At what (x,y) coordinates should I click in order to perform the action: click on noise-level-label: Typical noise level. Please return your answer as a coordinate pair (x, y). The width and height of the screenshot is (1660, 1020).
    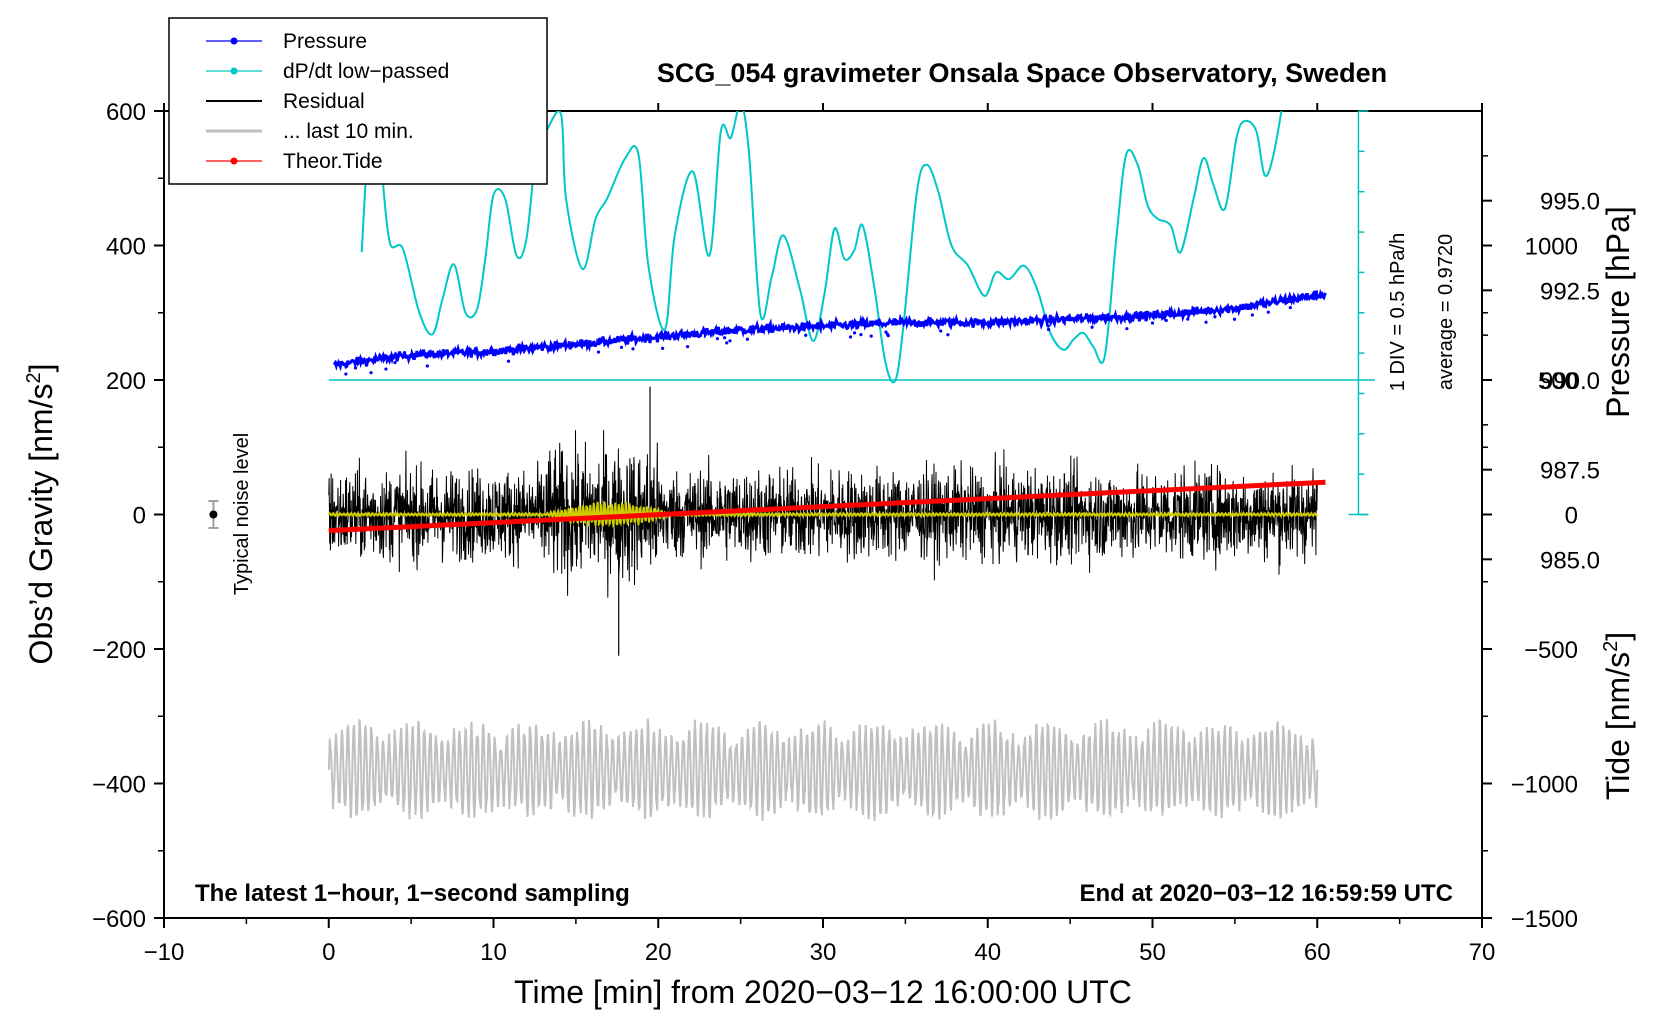
    Looking at the image, I should click on (242, 514).